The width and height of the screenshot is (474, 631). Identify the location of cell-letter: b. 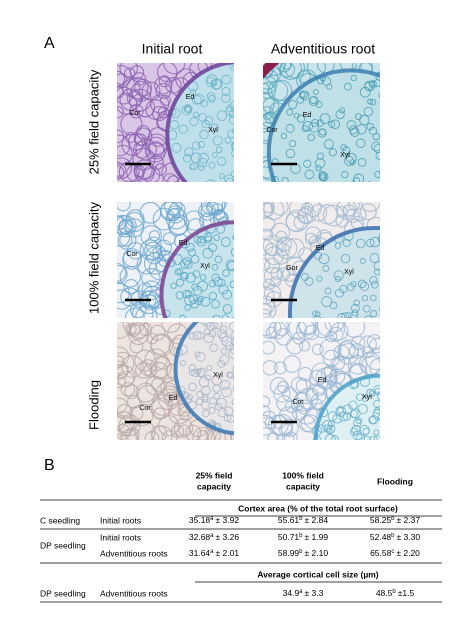
(394, 592).